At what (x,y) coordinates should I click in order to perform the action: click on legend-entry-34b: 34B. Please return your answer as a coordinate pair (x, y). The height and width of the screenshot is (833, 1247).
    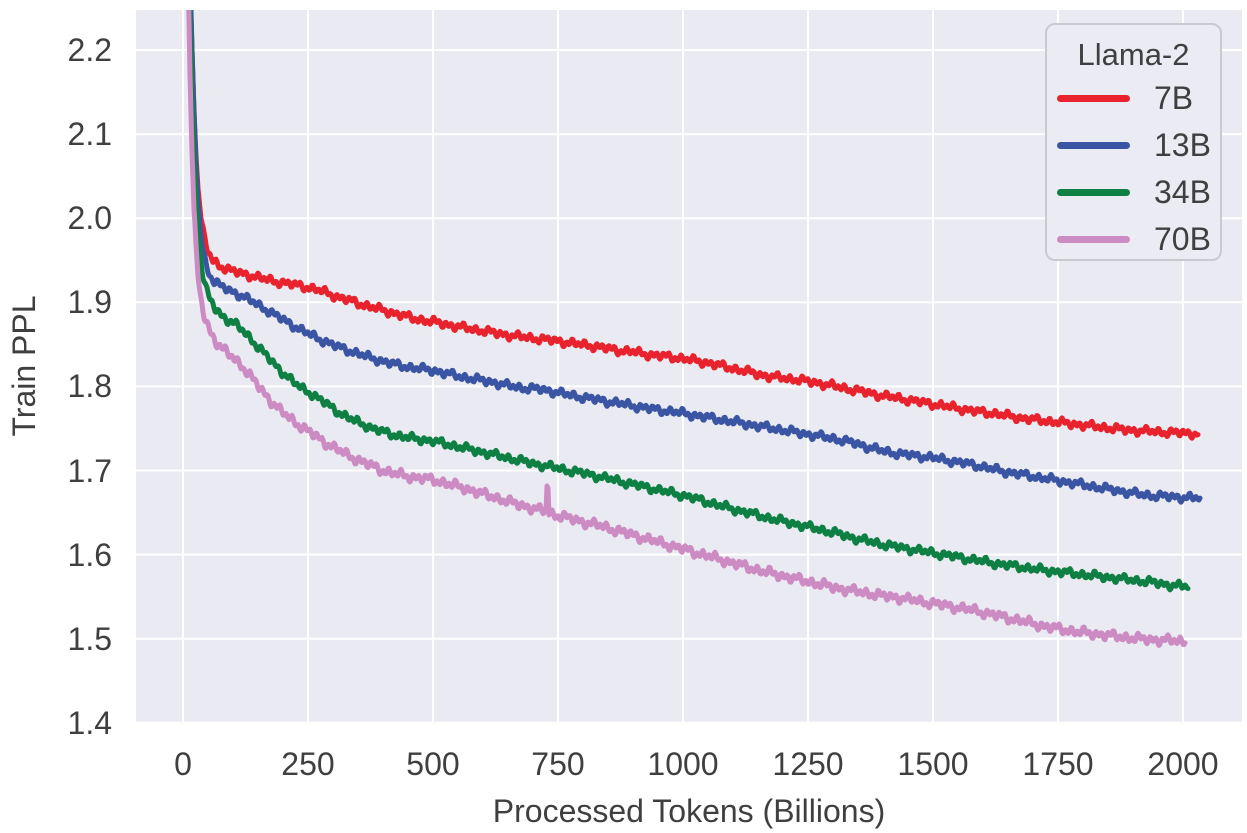
    Looking at the image, I should click on (1133, 192).